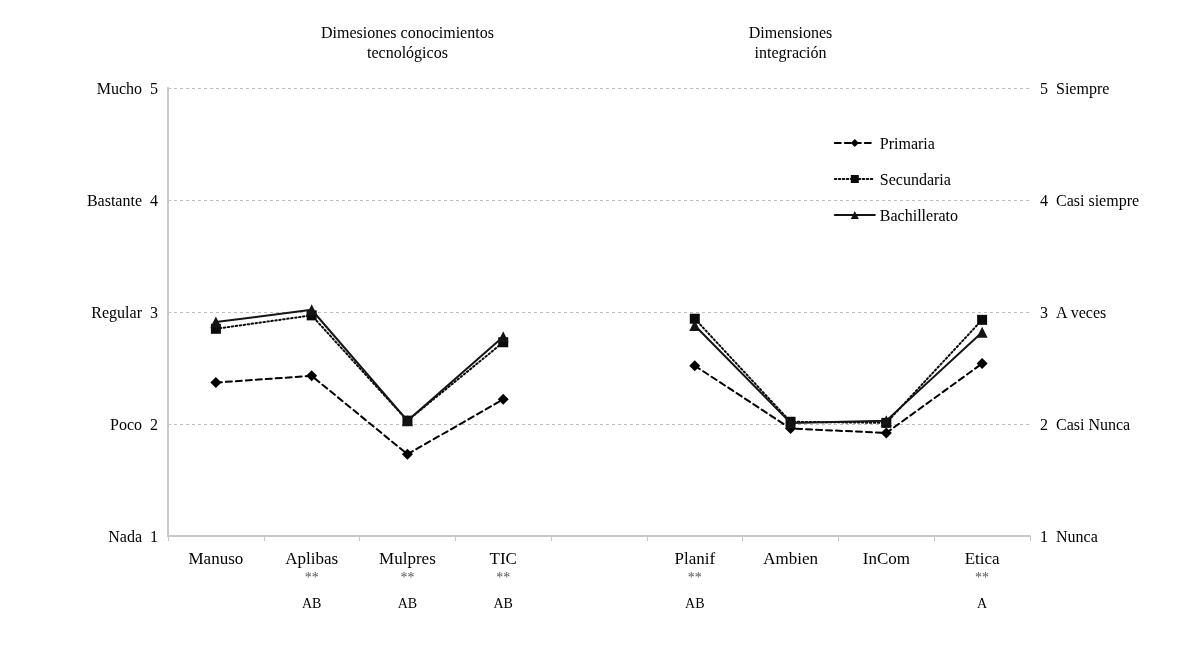 The width and height of the screenshot is (1203, 669). Describe the element at coordinates (1083, 88) in the screenshot. I see `text: Siempre` at that location.